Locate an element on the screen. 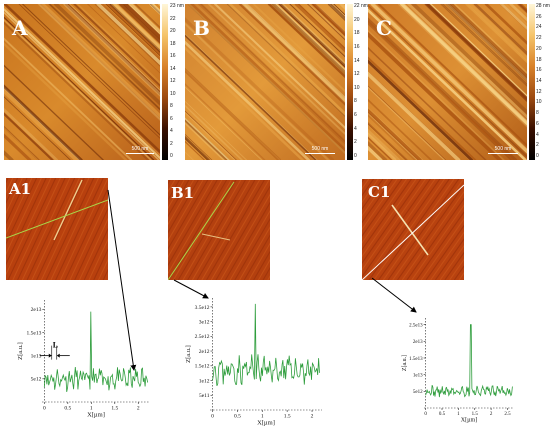 The image size is (550, 434). period-arrow-right is located at coordinates (58, 355).